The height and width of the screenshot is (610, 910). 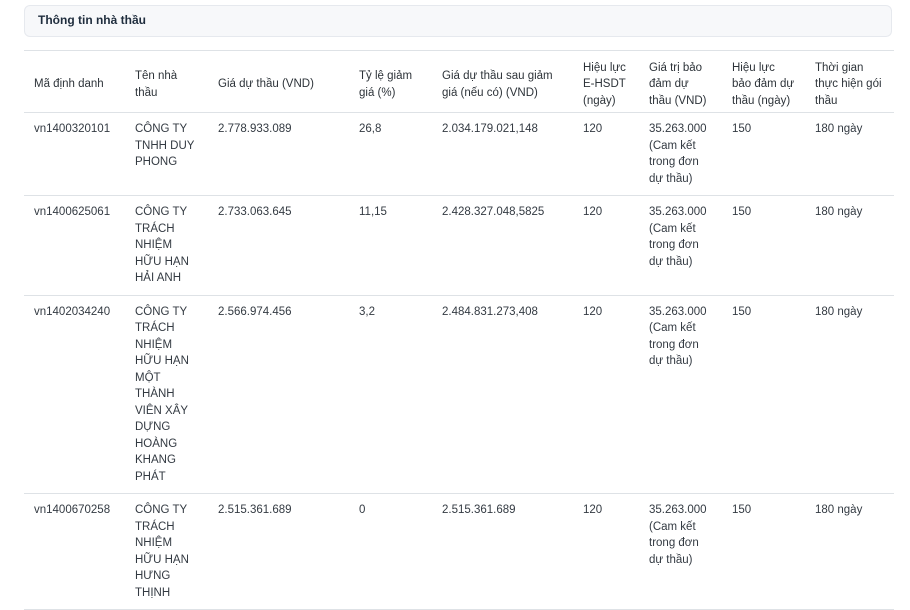 I want to click on header-guarantee-value: Giá trị bảo đảm dự thầu (VND), so click(x=680, y=81).